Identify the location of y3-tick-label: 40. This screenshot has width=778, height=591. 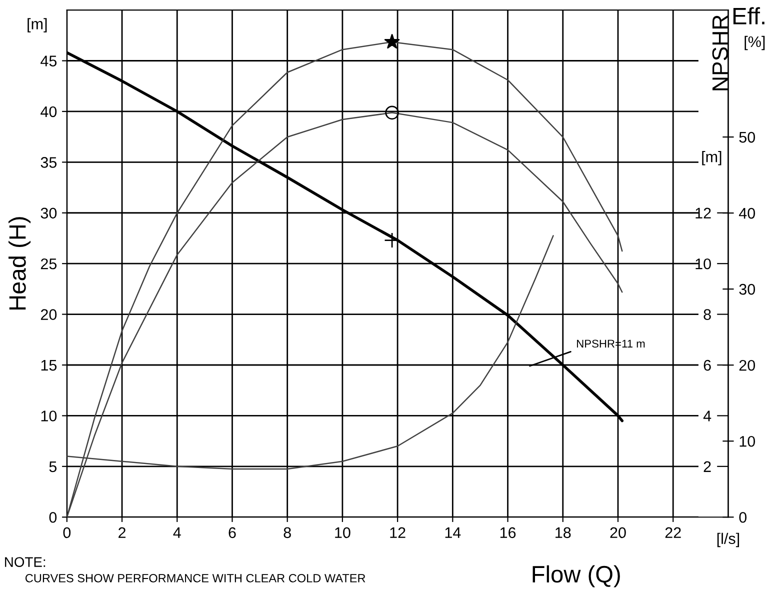
(747, 213).